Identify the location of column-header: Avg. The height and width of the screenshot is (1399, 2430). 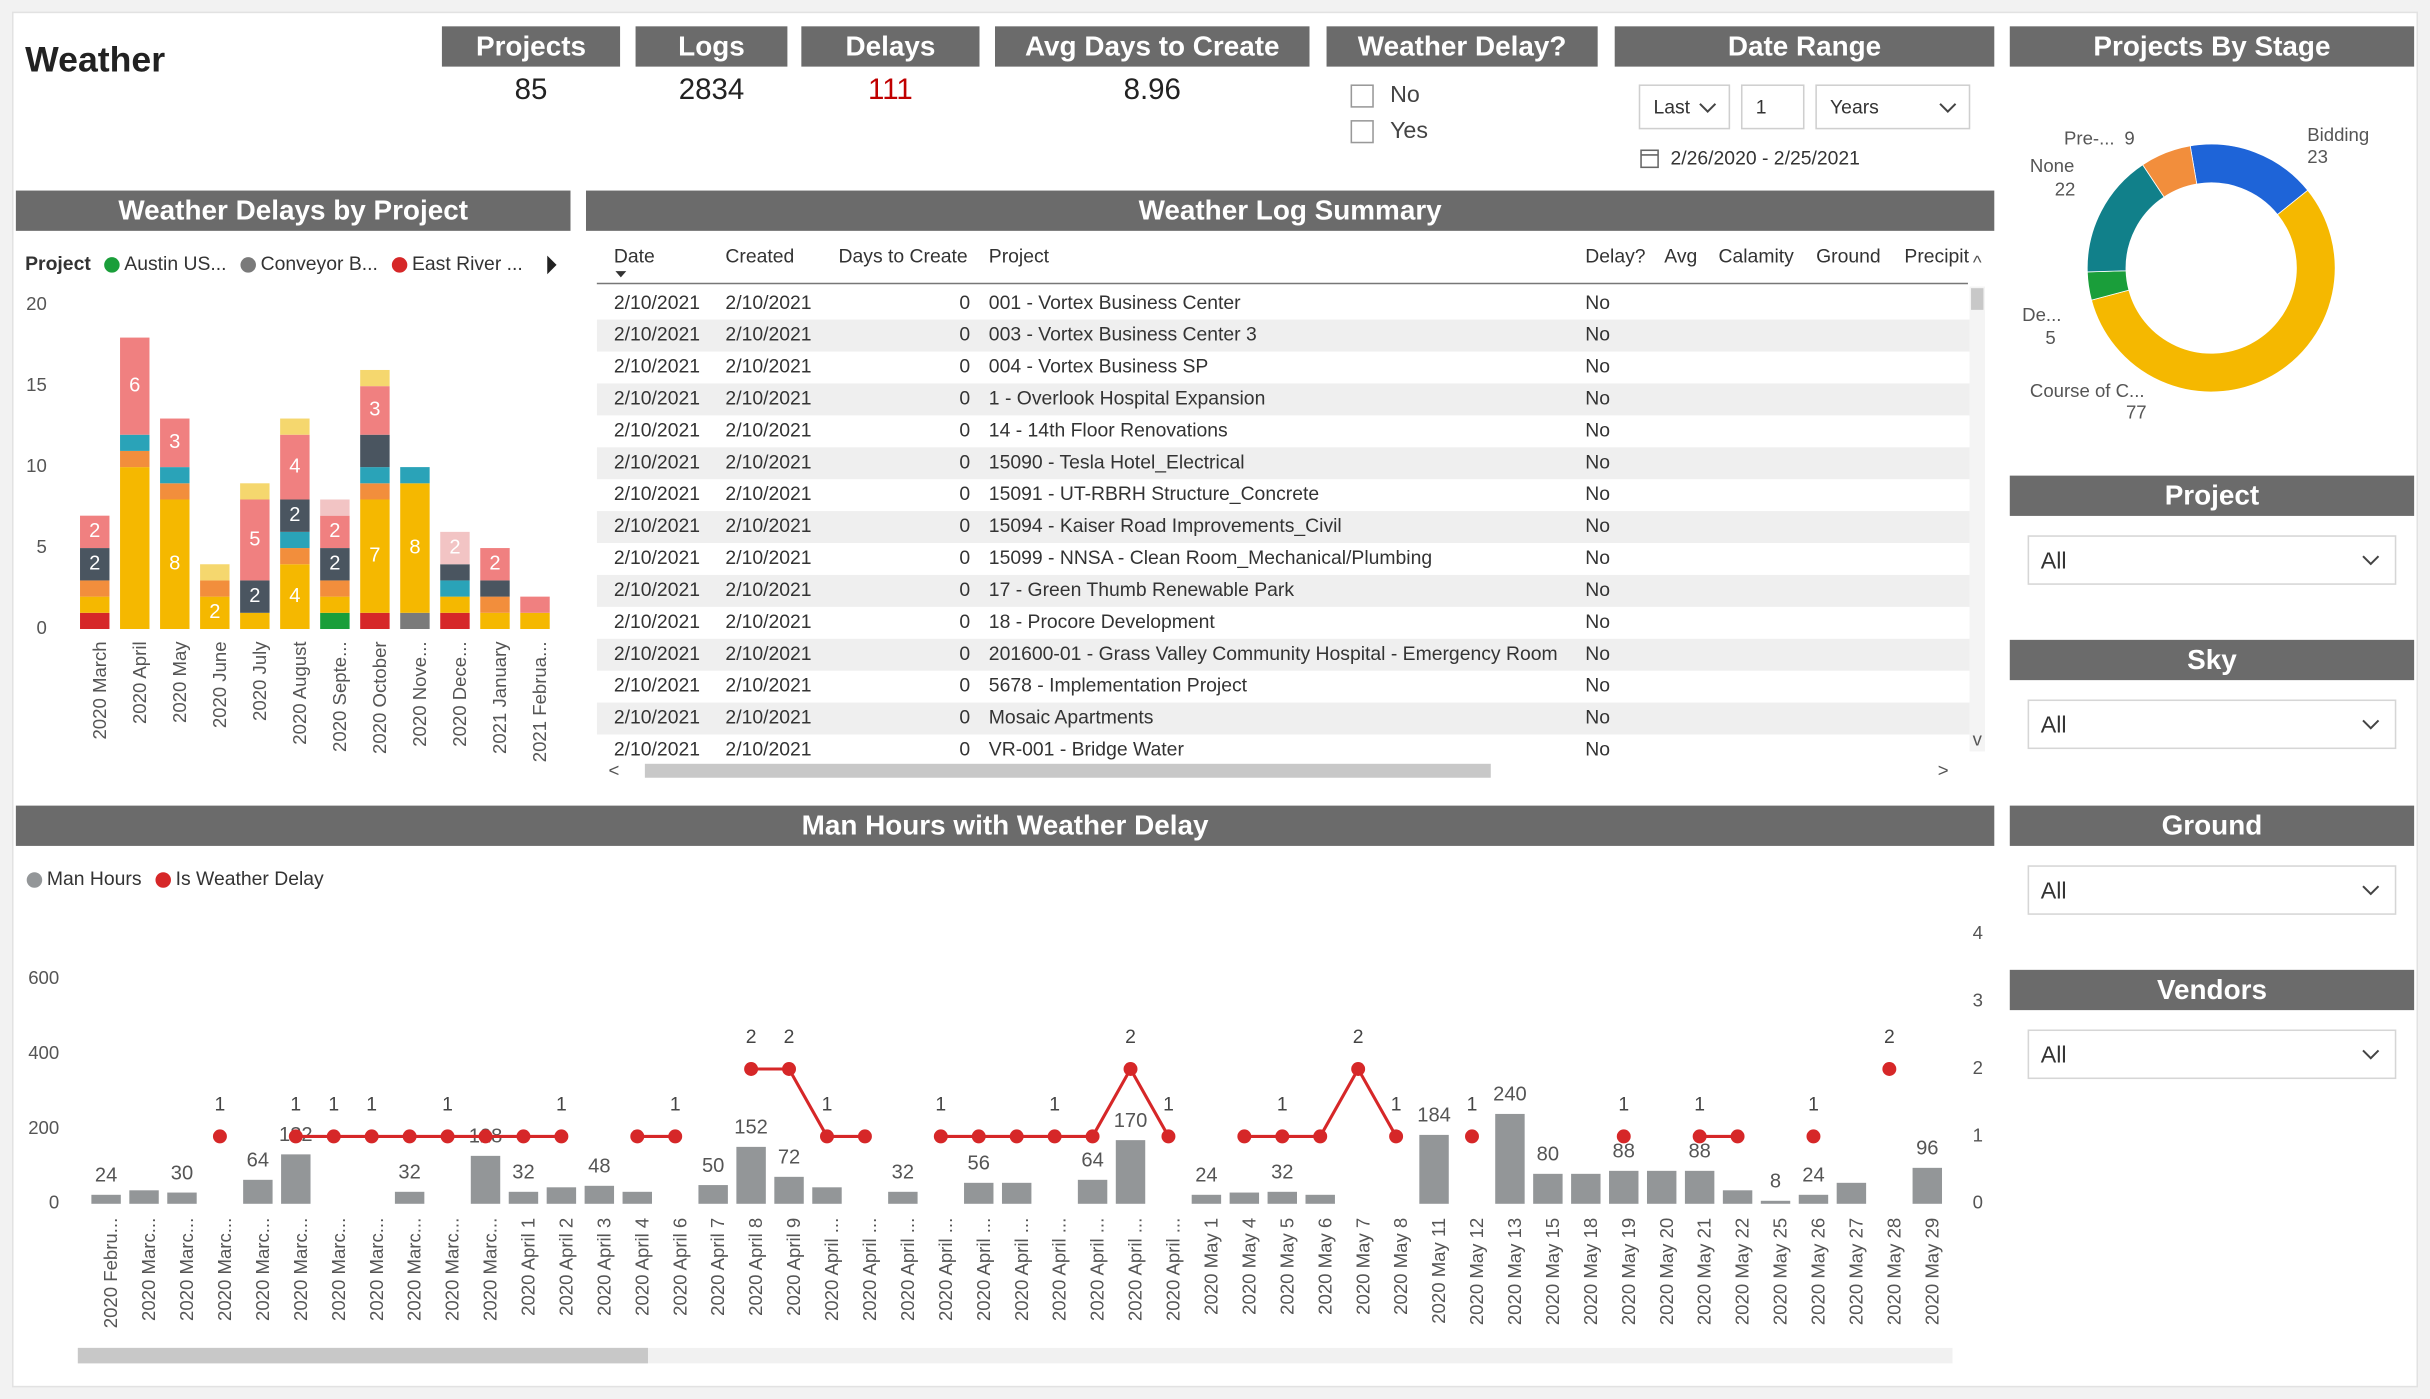
(1680, 256).